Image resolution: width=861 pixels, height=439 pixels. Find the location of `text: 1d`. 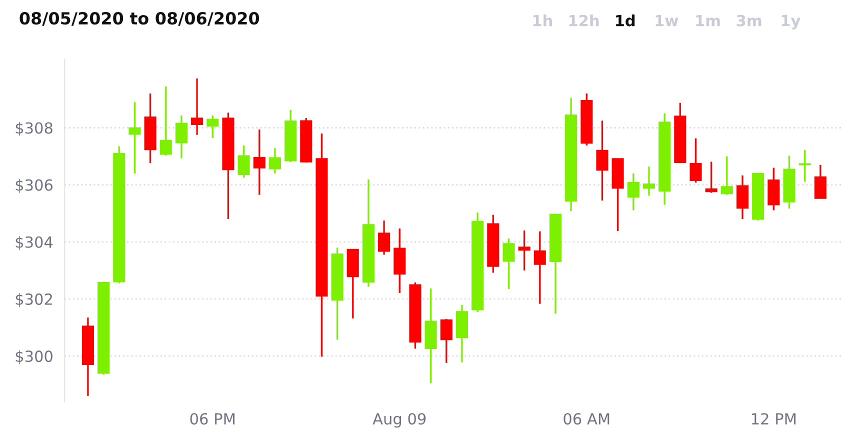

text: 1d is located at coordinates (625, 20).